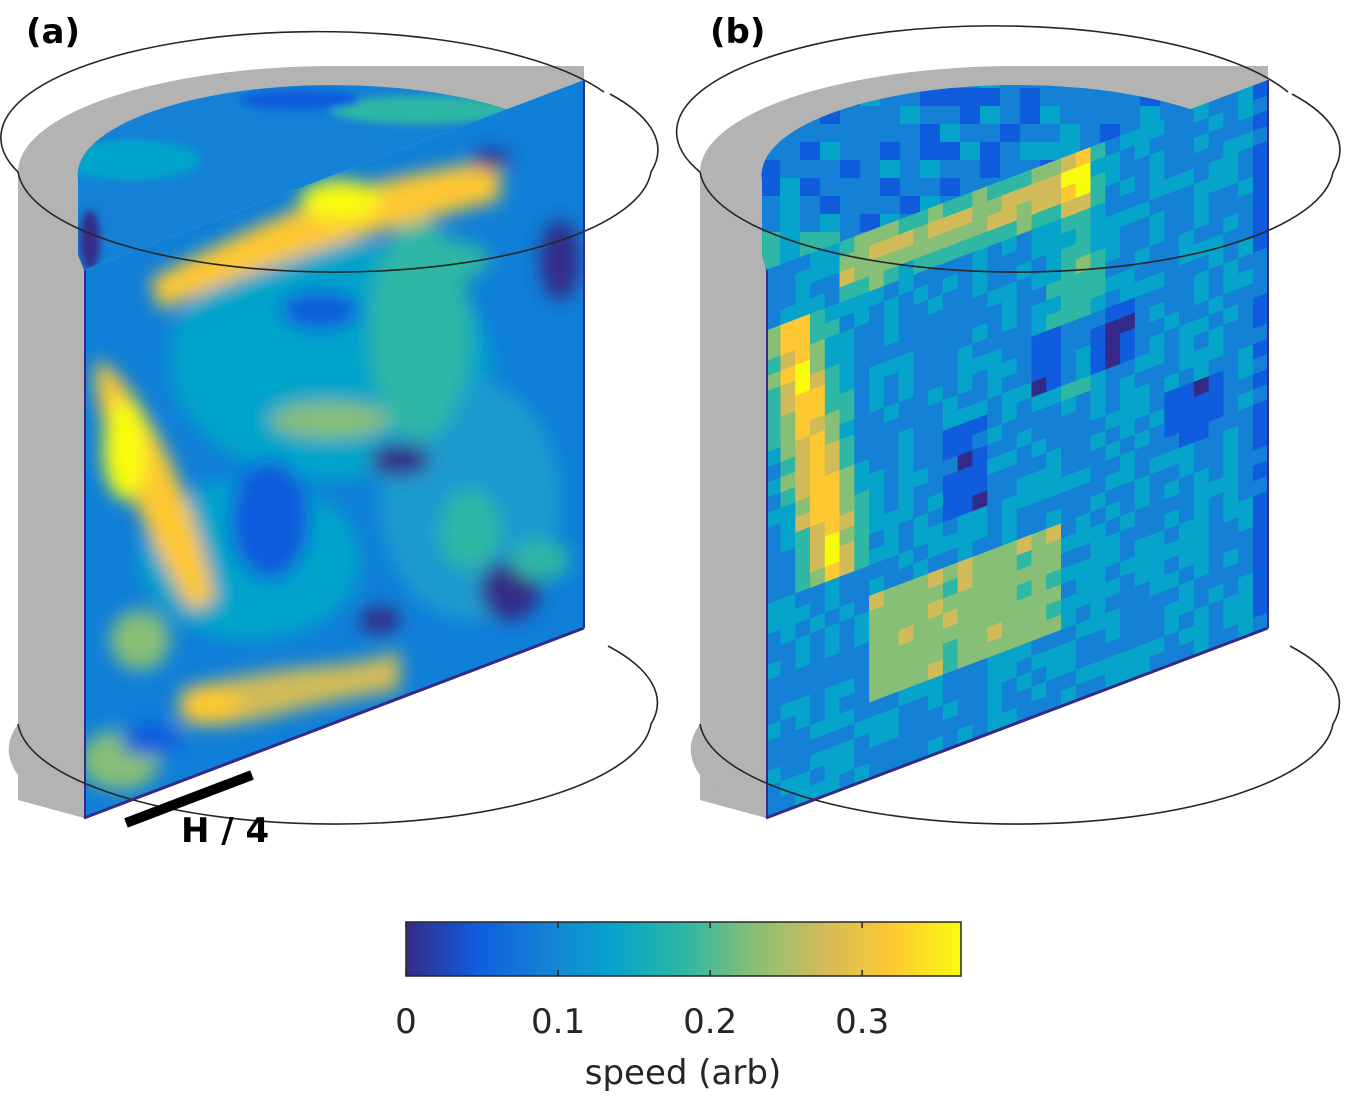 Image resolution: width=1367 pixels, height=1104 pixels. Describe the element at coordinates (558, 1022) in the screenshot. I see `colorbar-tick-label: 0.1` at that location.